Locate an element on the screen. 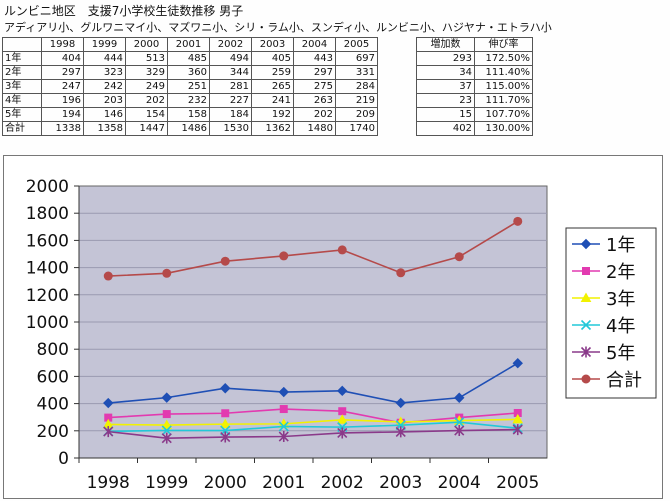 This screenshot has width=670, height=501. table-cell: 232 is located at coordinates (188, 100).